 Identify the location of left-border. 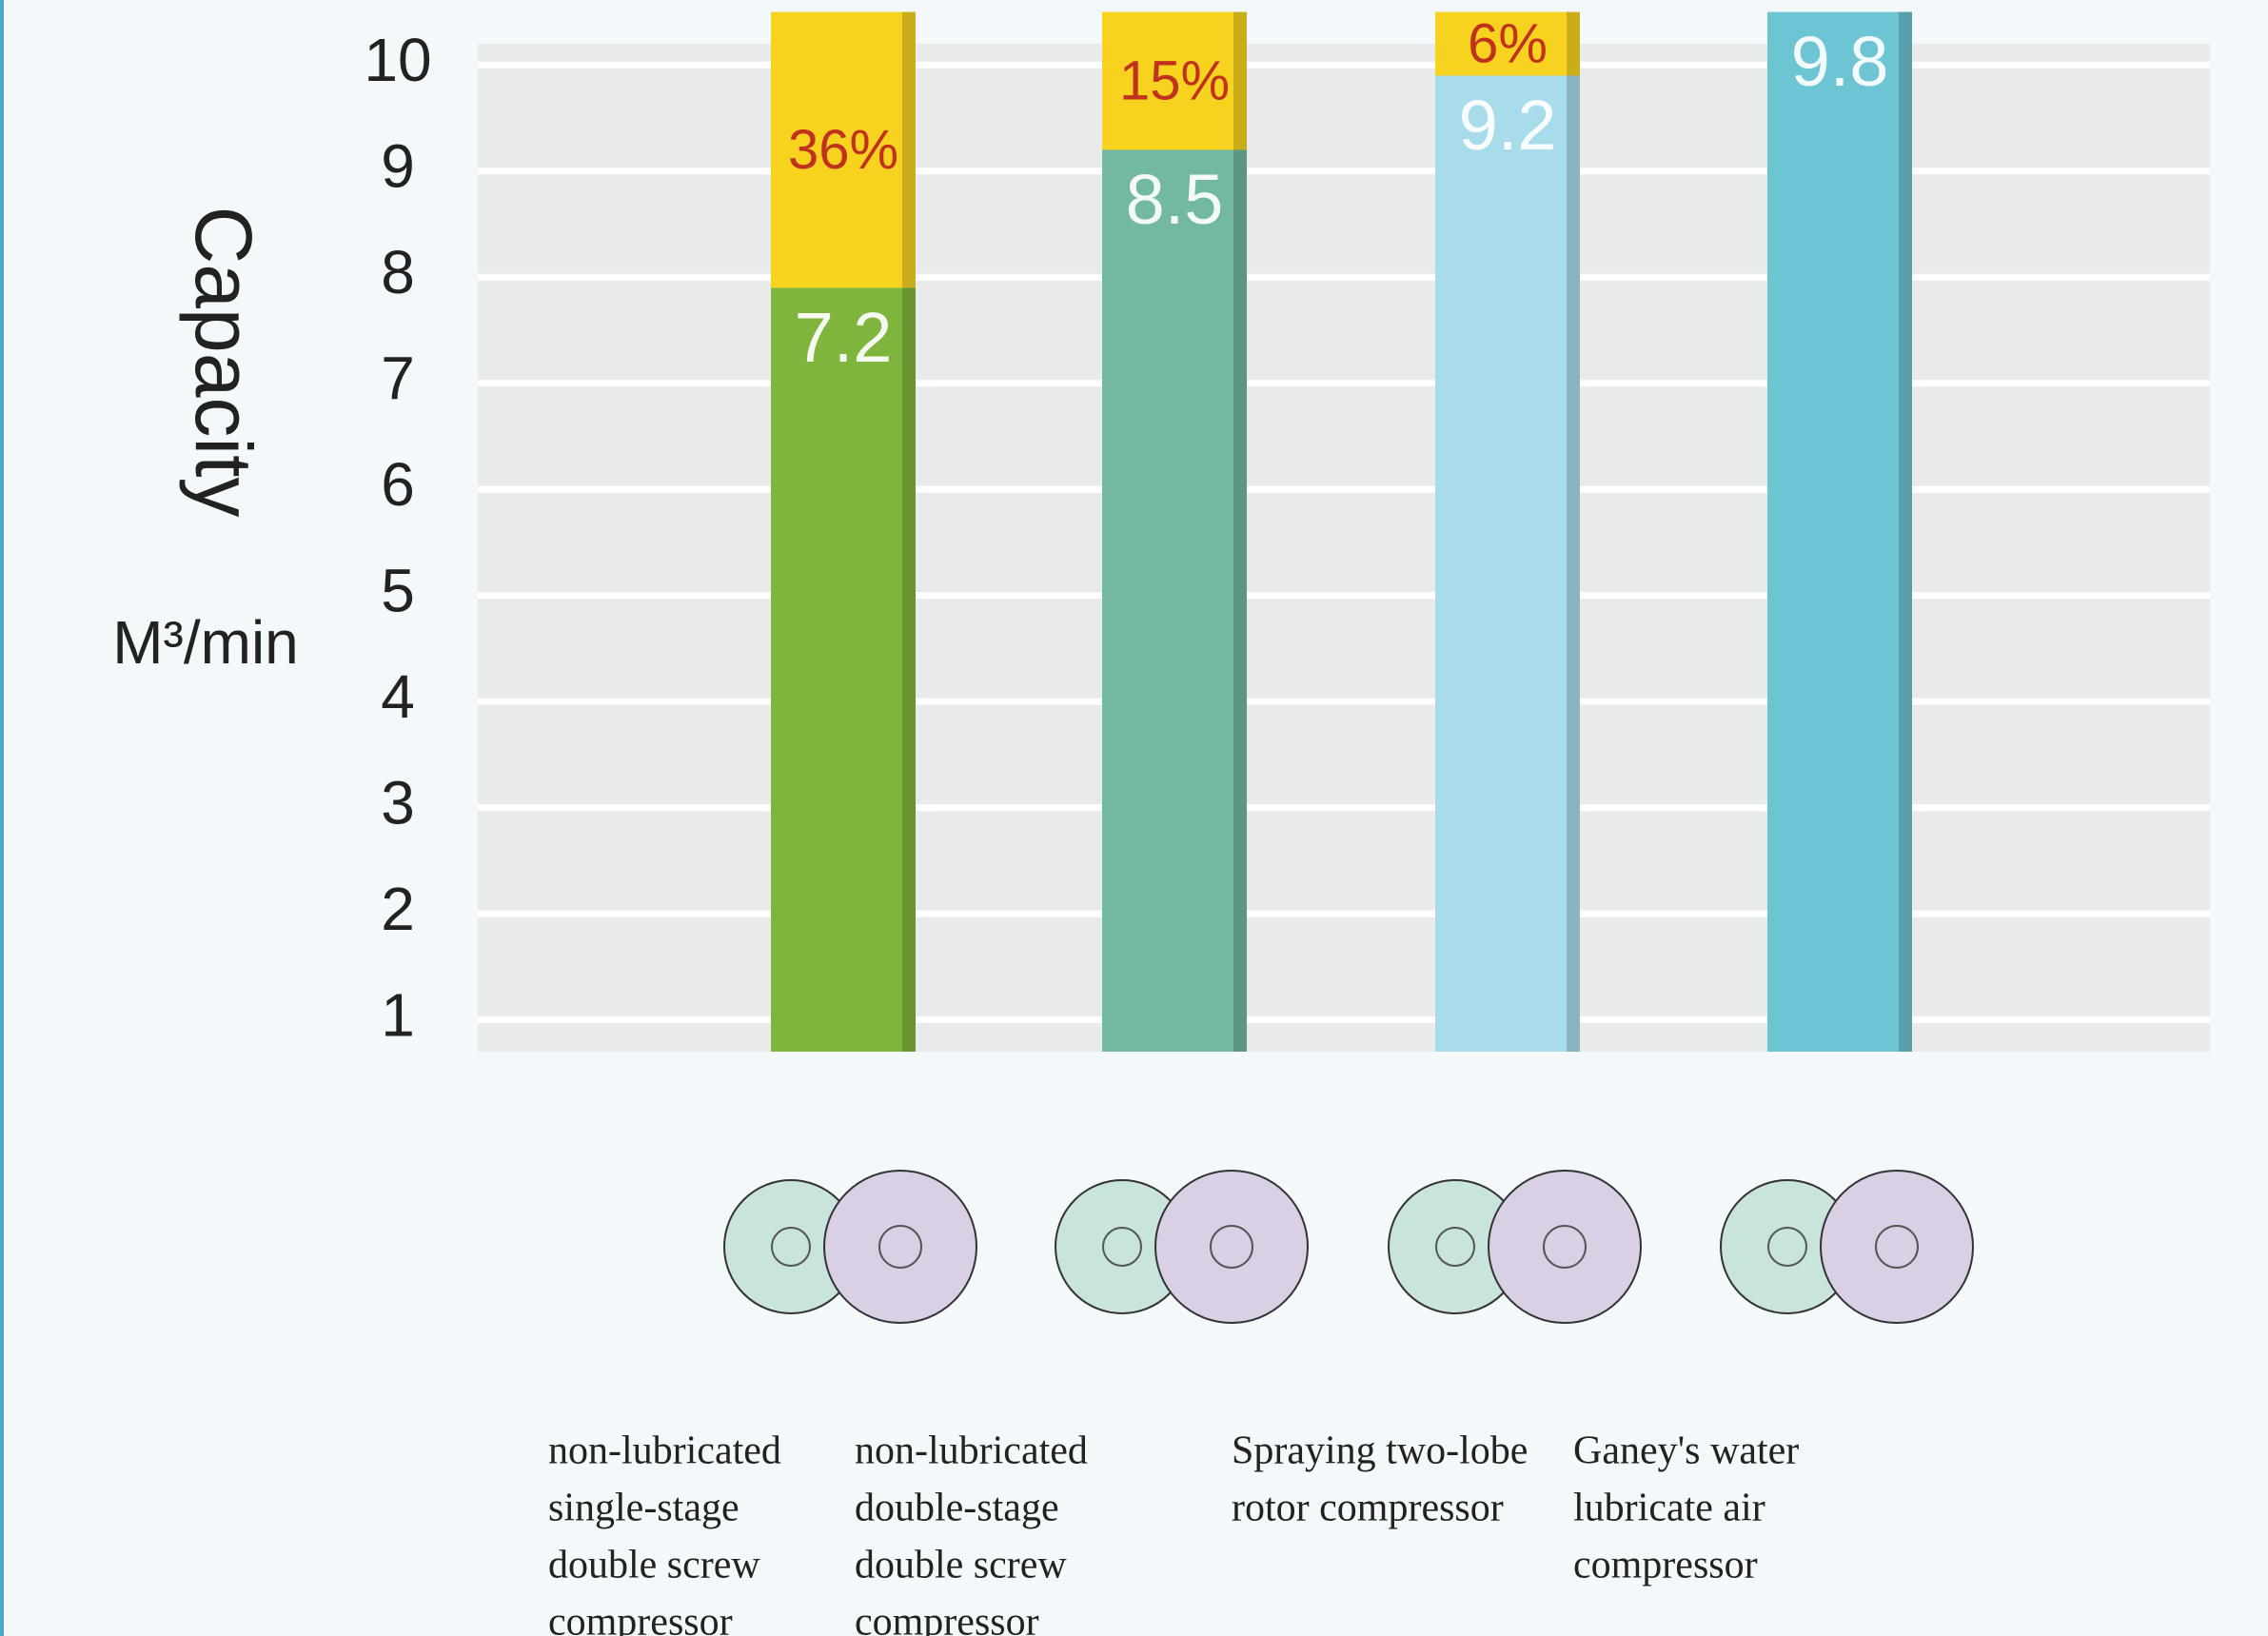
(2, 818).